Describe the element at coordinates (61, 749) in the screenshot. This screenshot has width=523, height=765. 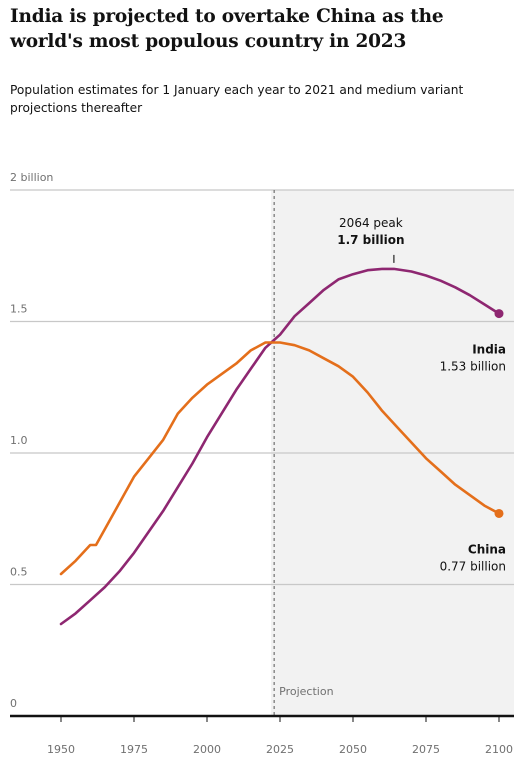
I see `x-tick-label: 1950` at that location.